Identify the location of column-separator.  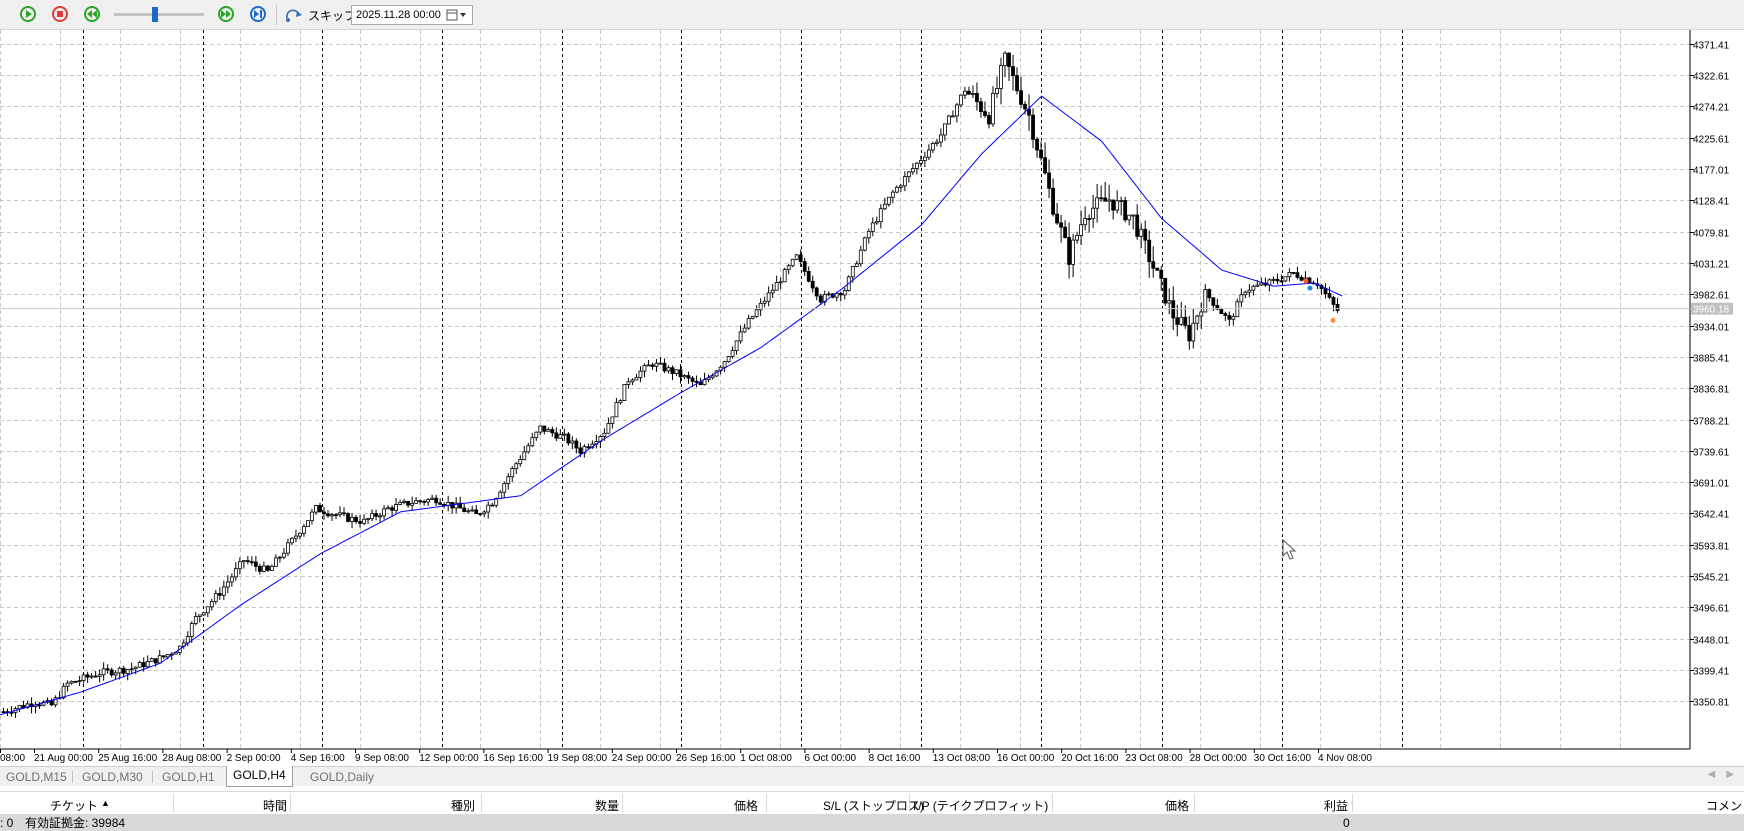
(1194, 803).